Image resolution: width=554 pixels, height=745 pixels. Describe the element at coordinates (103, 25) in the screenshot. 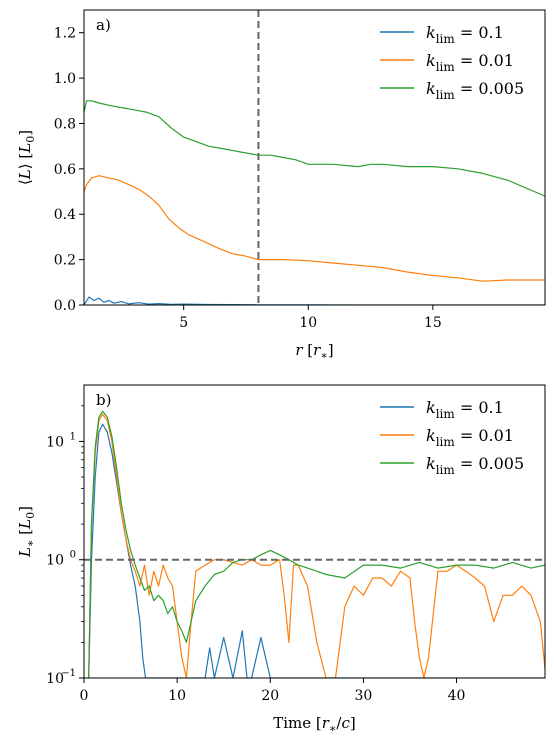

I see `panel-label: a)` at that location.